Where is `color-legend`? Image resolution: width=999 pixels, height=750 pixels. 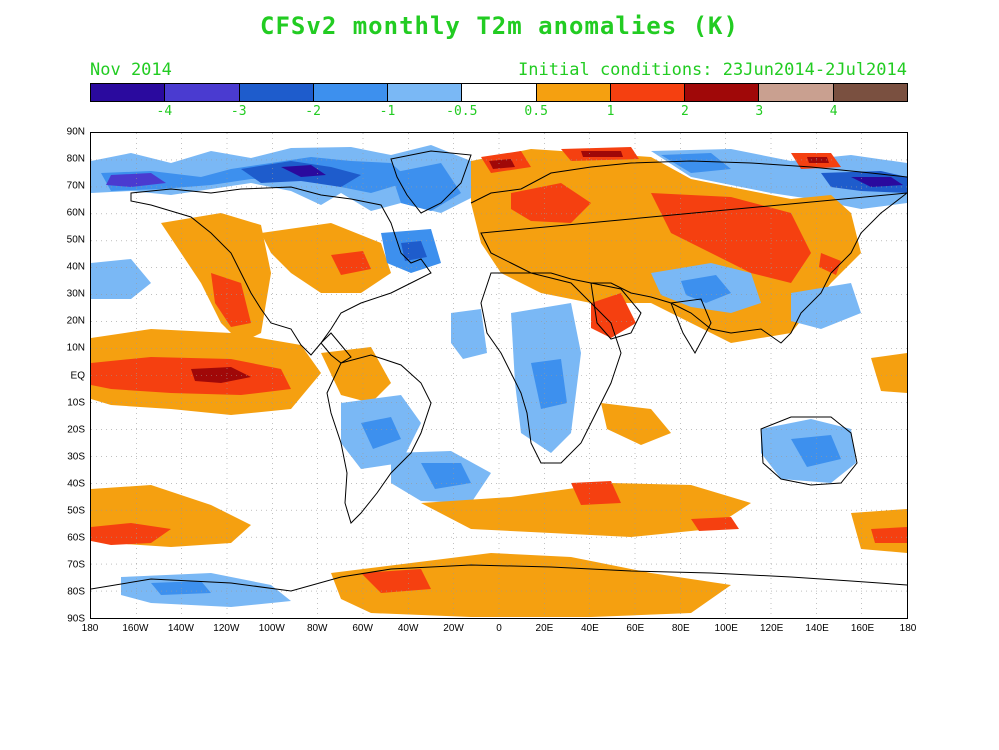
color-legend is located at coordinates (499, 92).